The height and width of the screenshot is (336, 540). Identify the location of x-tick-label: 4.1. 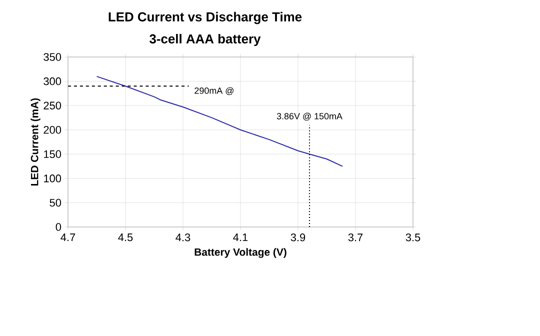
(240, 238).